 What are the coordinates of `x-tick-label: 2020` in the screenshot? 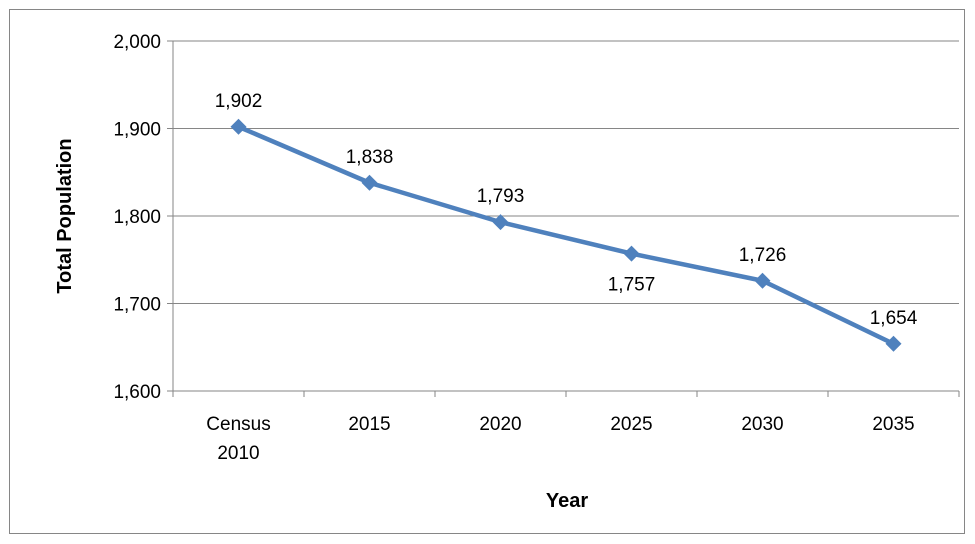 It's located at (500, 424).